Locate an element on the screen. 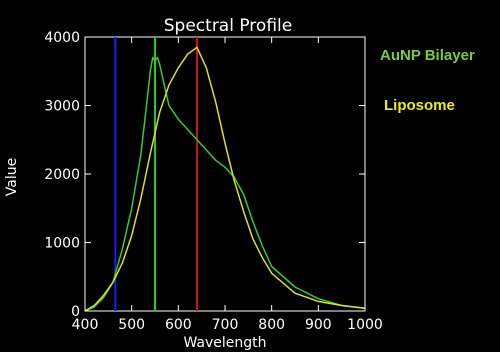 Image resolution: width=500 pixels, height=352 pixels. y-tick-label-0: 0 is located at coordinates (75, 312).